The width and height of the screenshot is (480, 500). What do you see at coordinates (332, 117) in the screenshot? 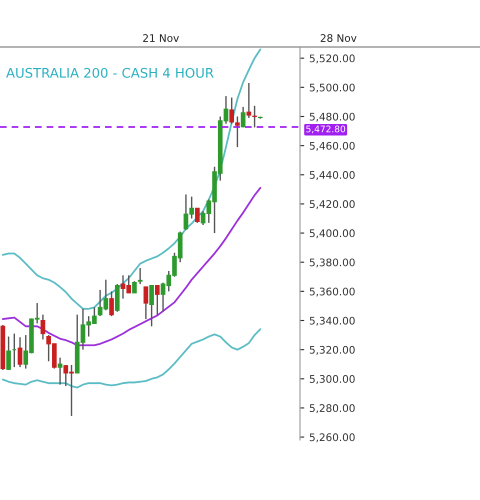
I see `y-tick-label: 5,480.00` at bounding box center [332, 117].